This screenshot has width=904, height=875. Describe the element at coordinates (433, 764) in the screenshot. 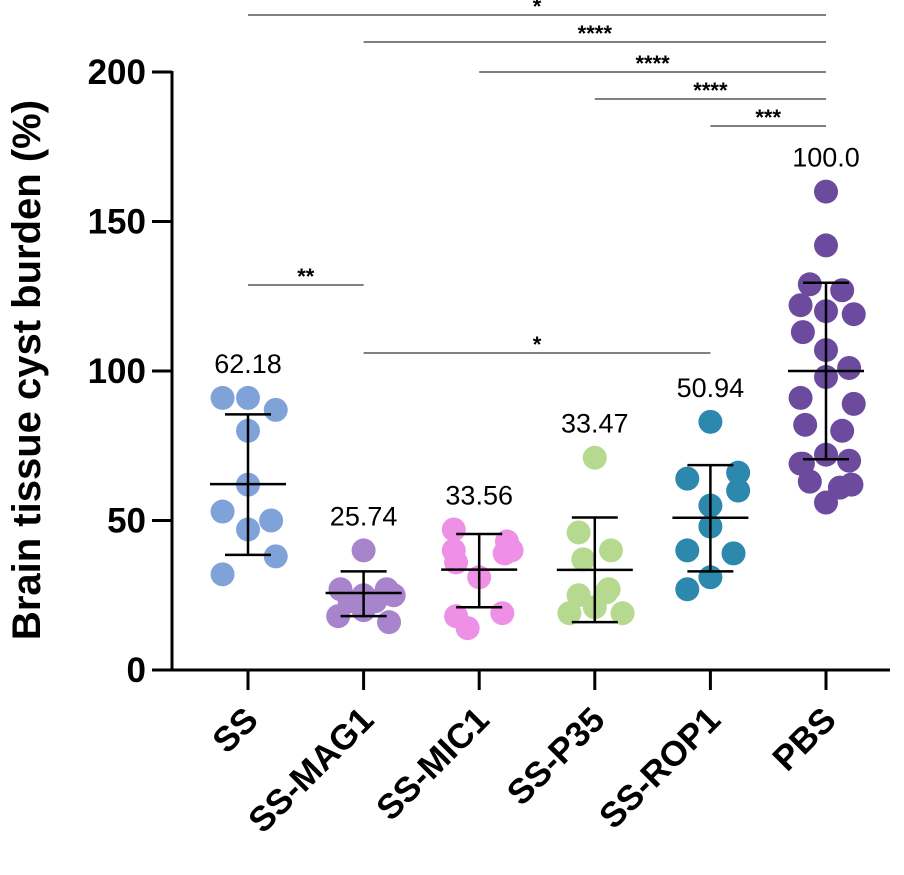

I see `x-tick-label: SS-MIC1` at that location.